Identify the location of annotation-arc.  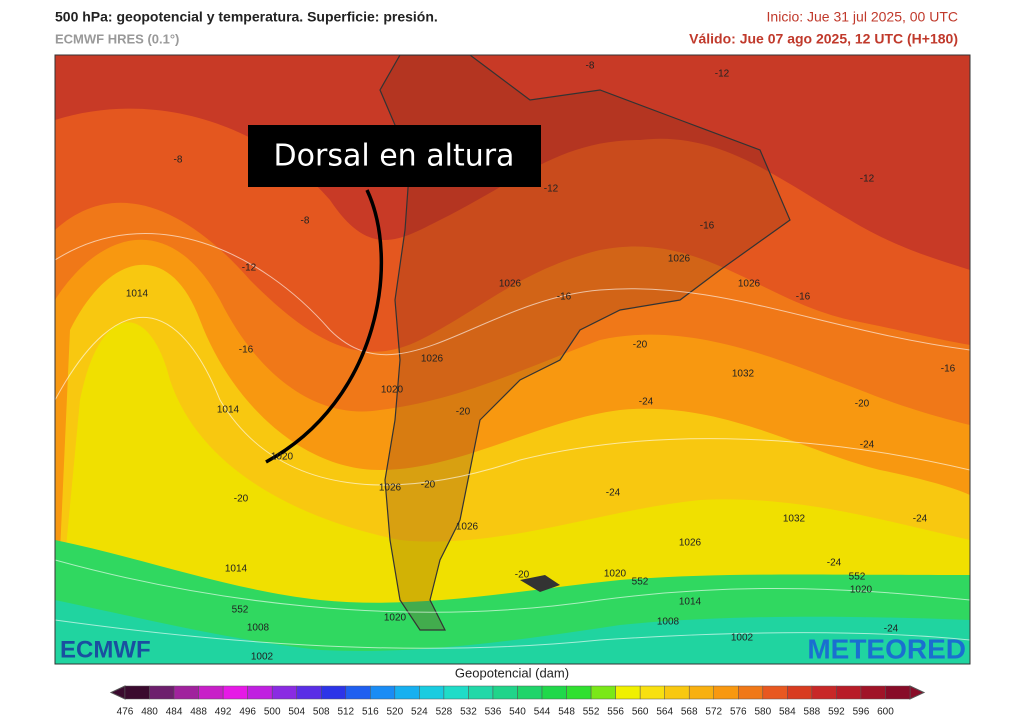
(324, 326).